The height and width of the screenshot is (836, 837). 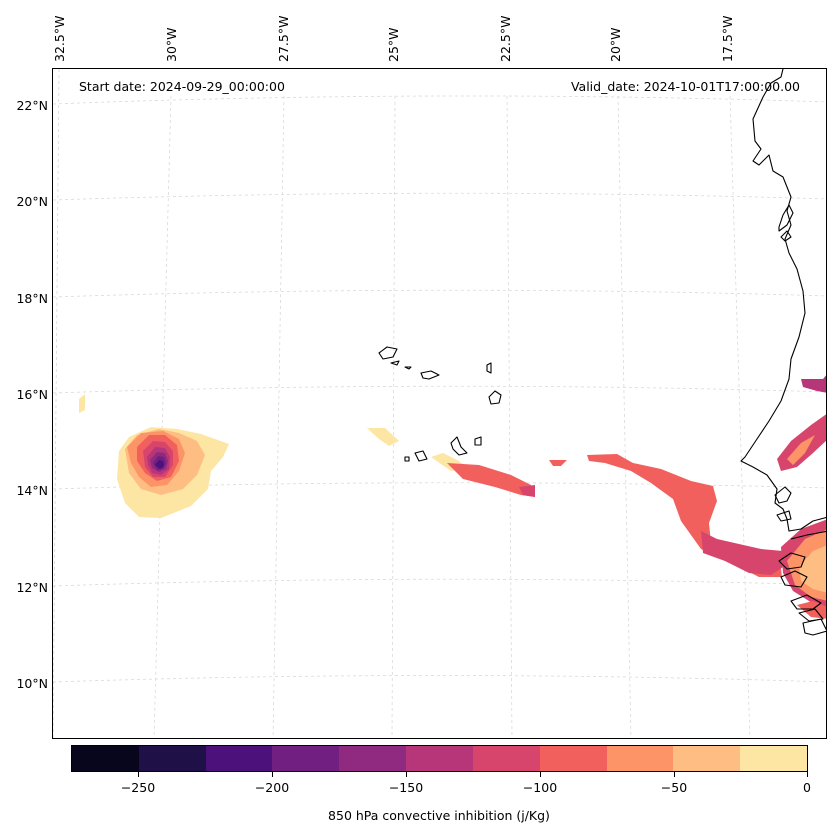 I want to click on lat-label: 20°N, so click(x=32, y=201).